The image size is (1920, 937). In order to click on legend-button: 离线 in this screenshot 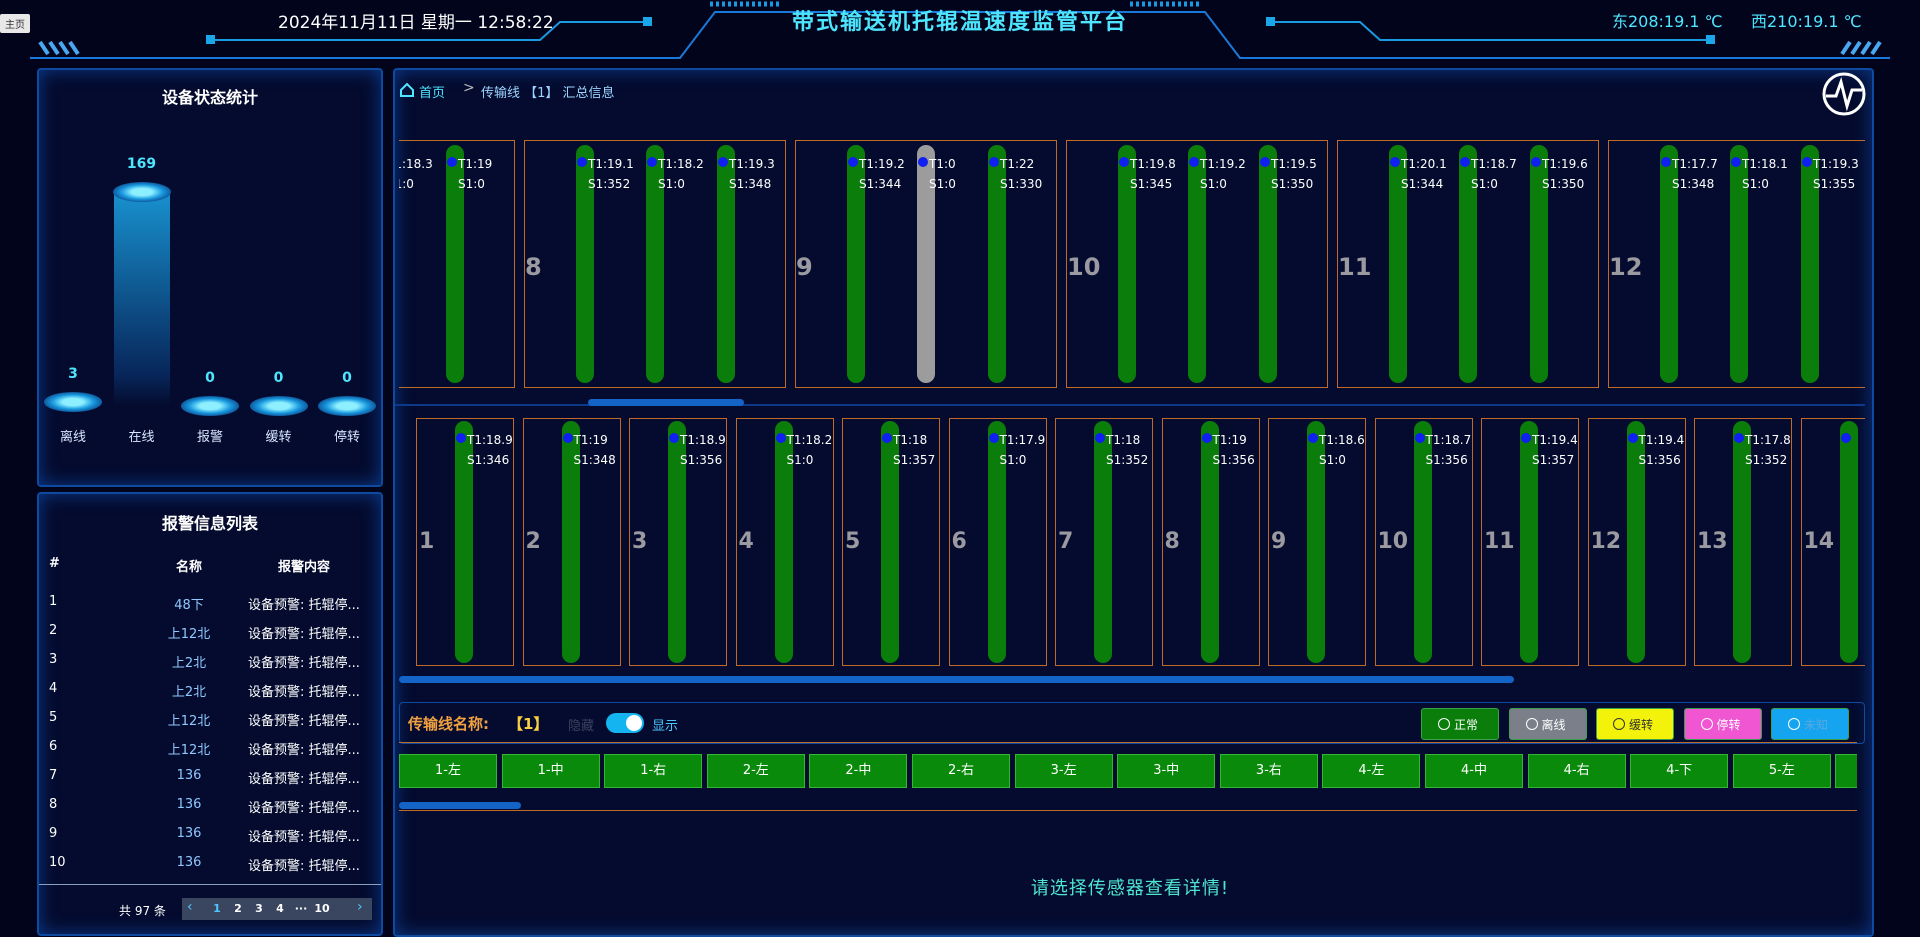, I will do `click(1547, 724)`.